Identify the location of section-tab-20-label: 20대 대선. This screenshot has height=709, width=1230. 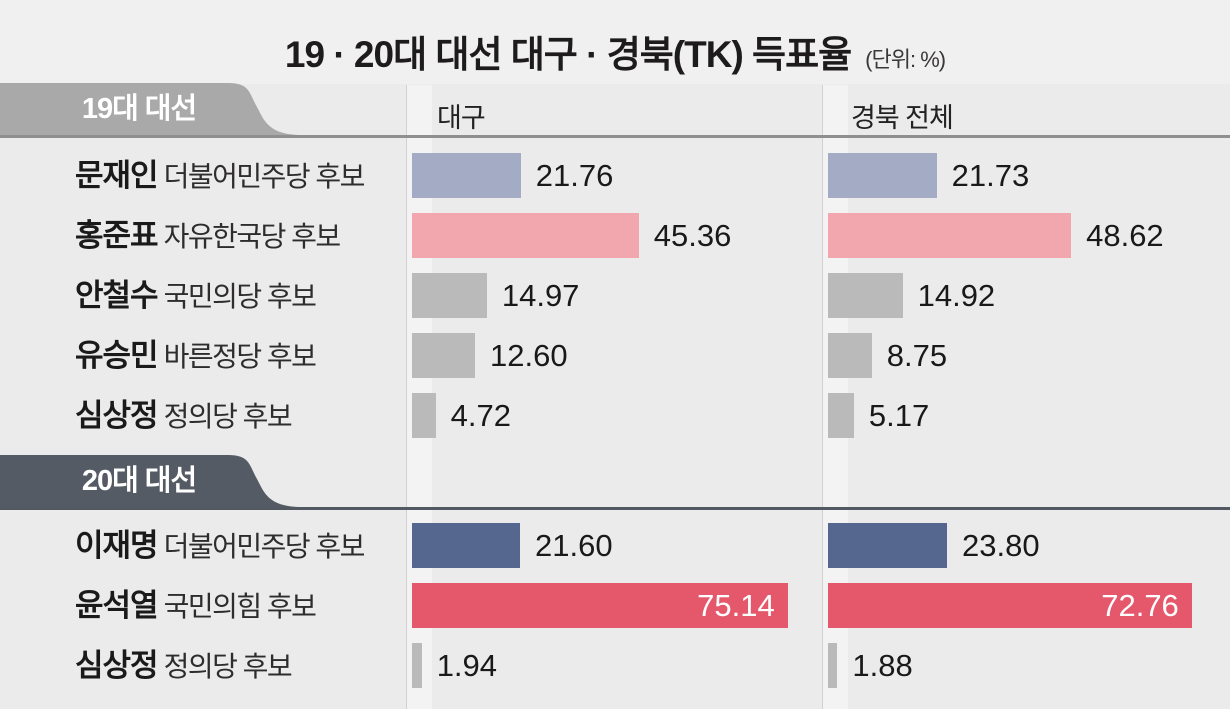
(139, 481).